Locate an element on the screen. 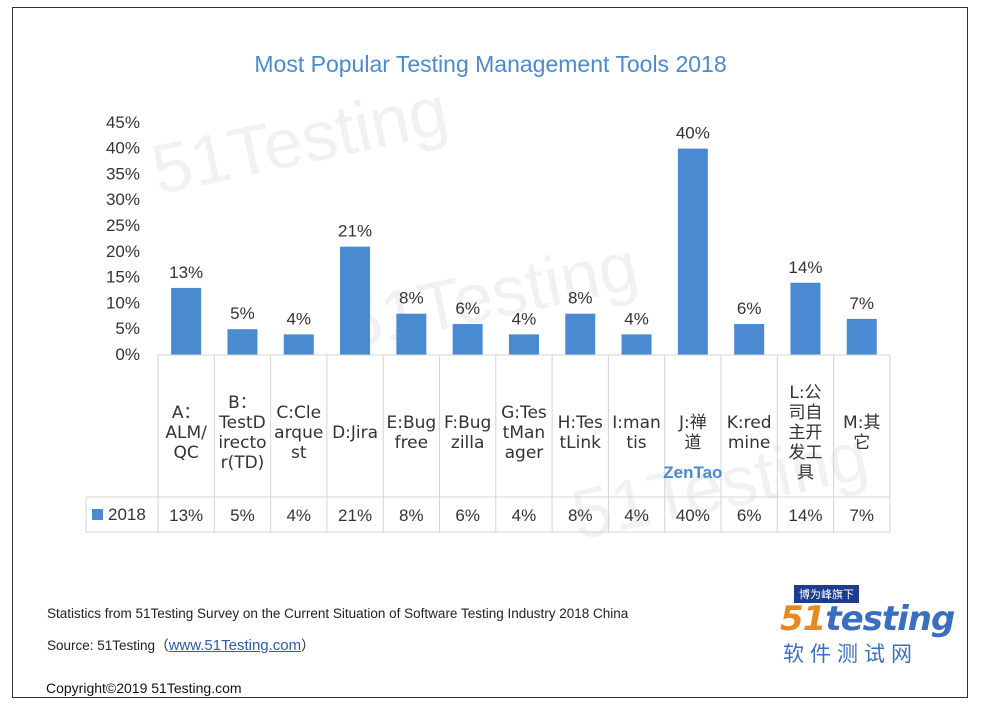 This screenshot has width=981, height=709. category-label: E:Bug is located at coordinates (411, 423).